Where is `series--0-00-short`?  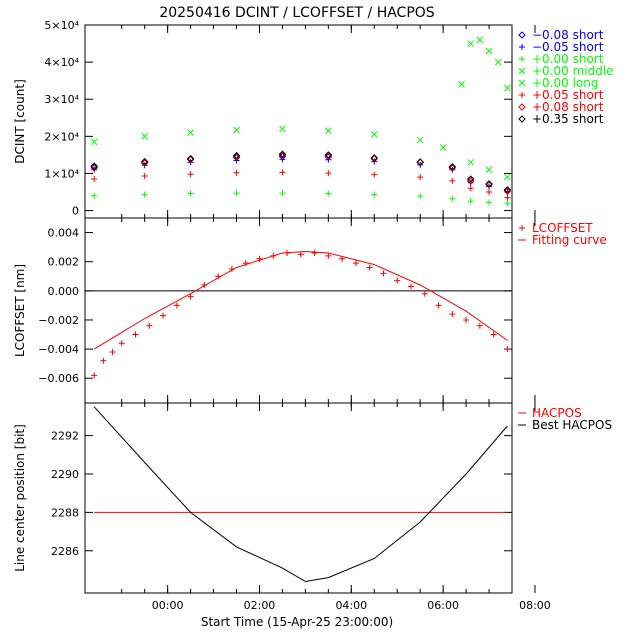 series--0-00-short is located at coordinates (301, 198).